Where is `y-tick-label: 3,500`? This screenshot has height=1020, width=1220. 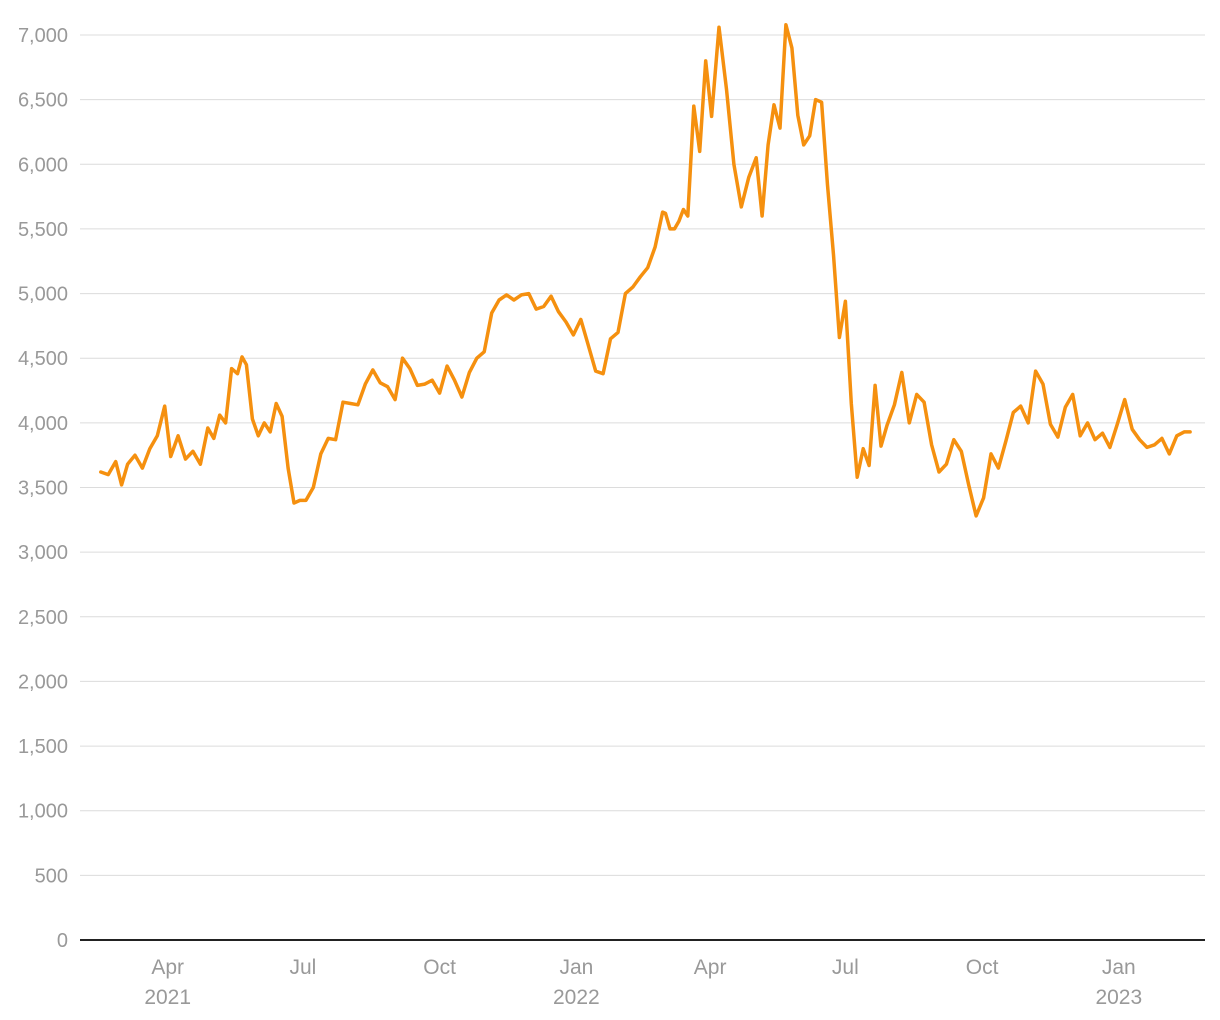
y-tick-label: 3,500 is located at coordinates (43, 489).